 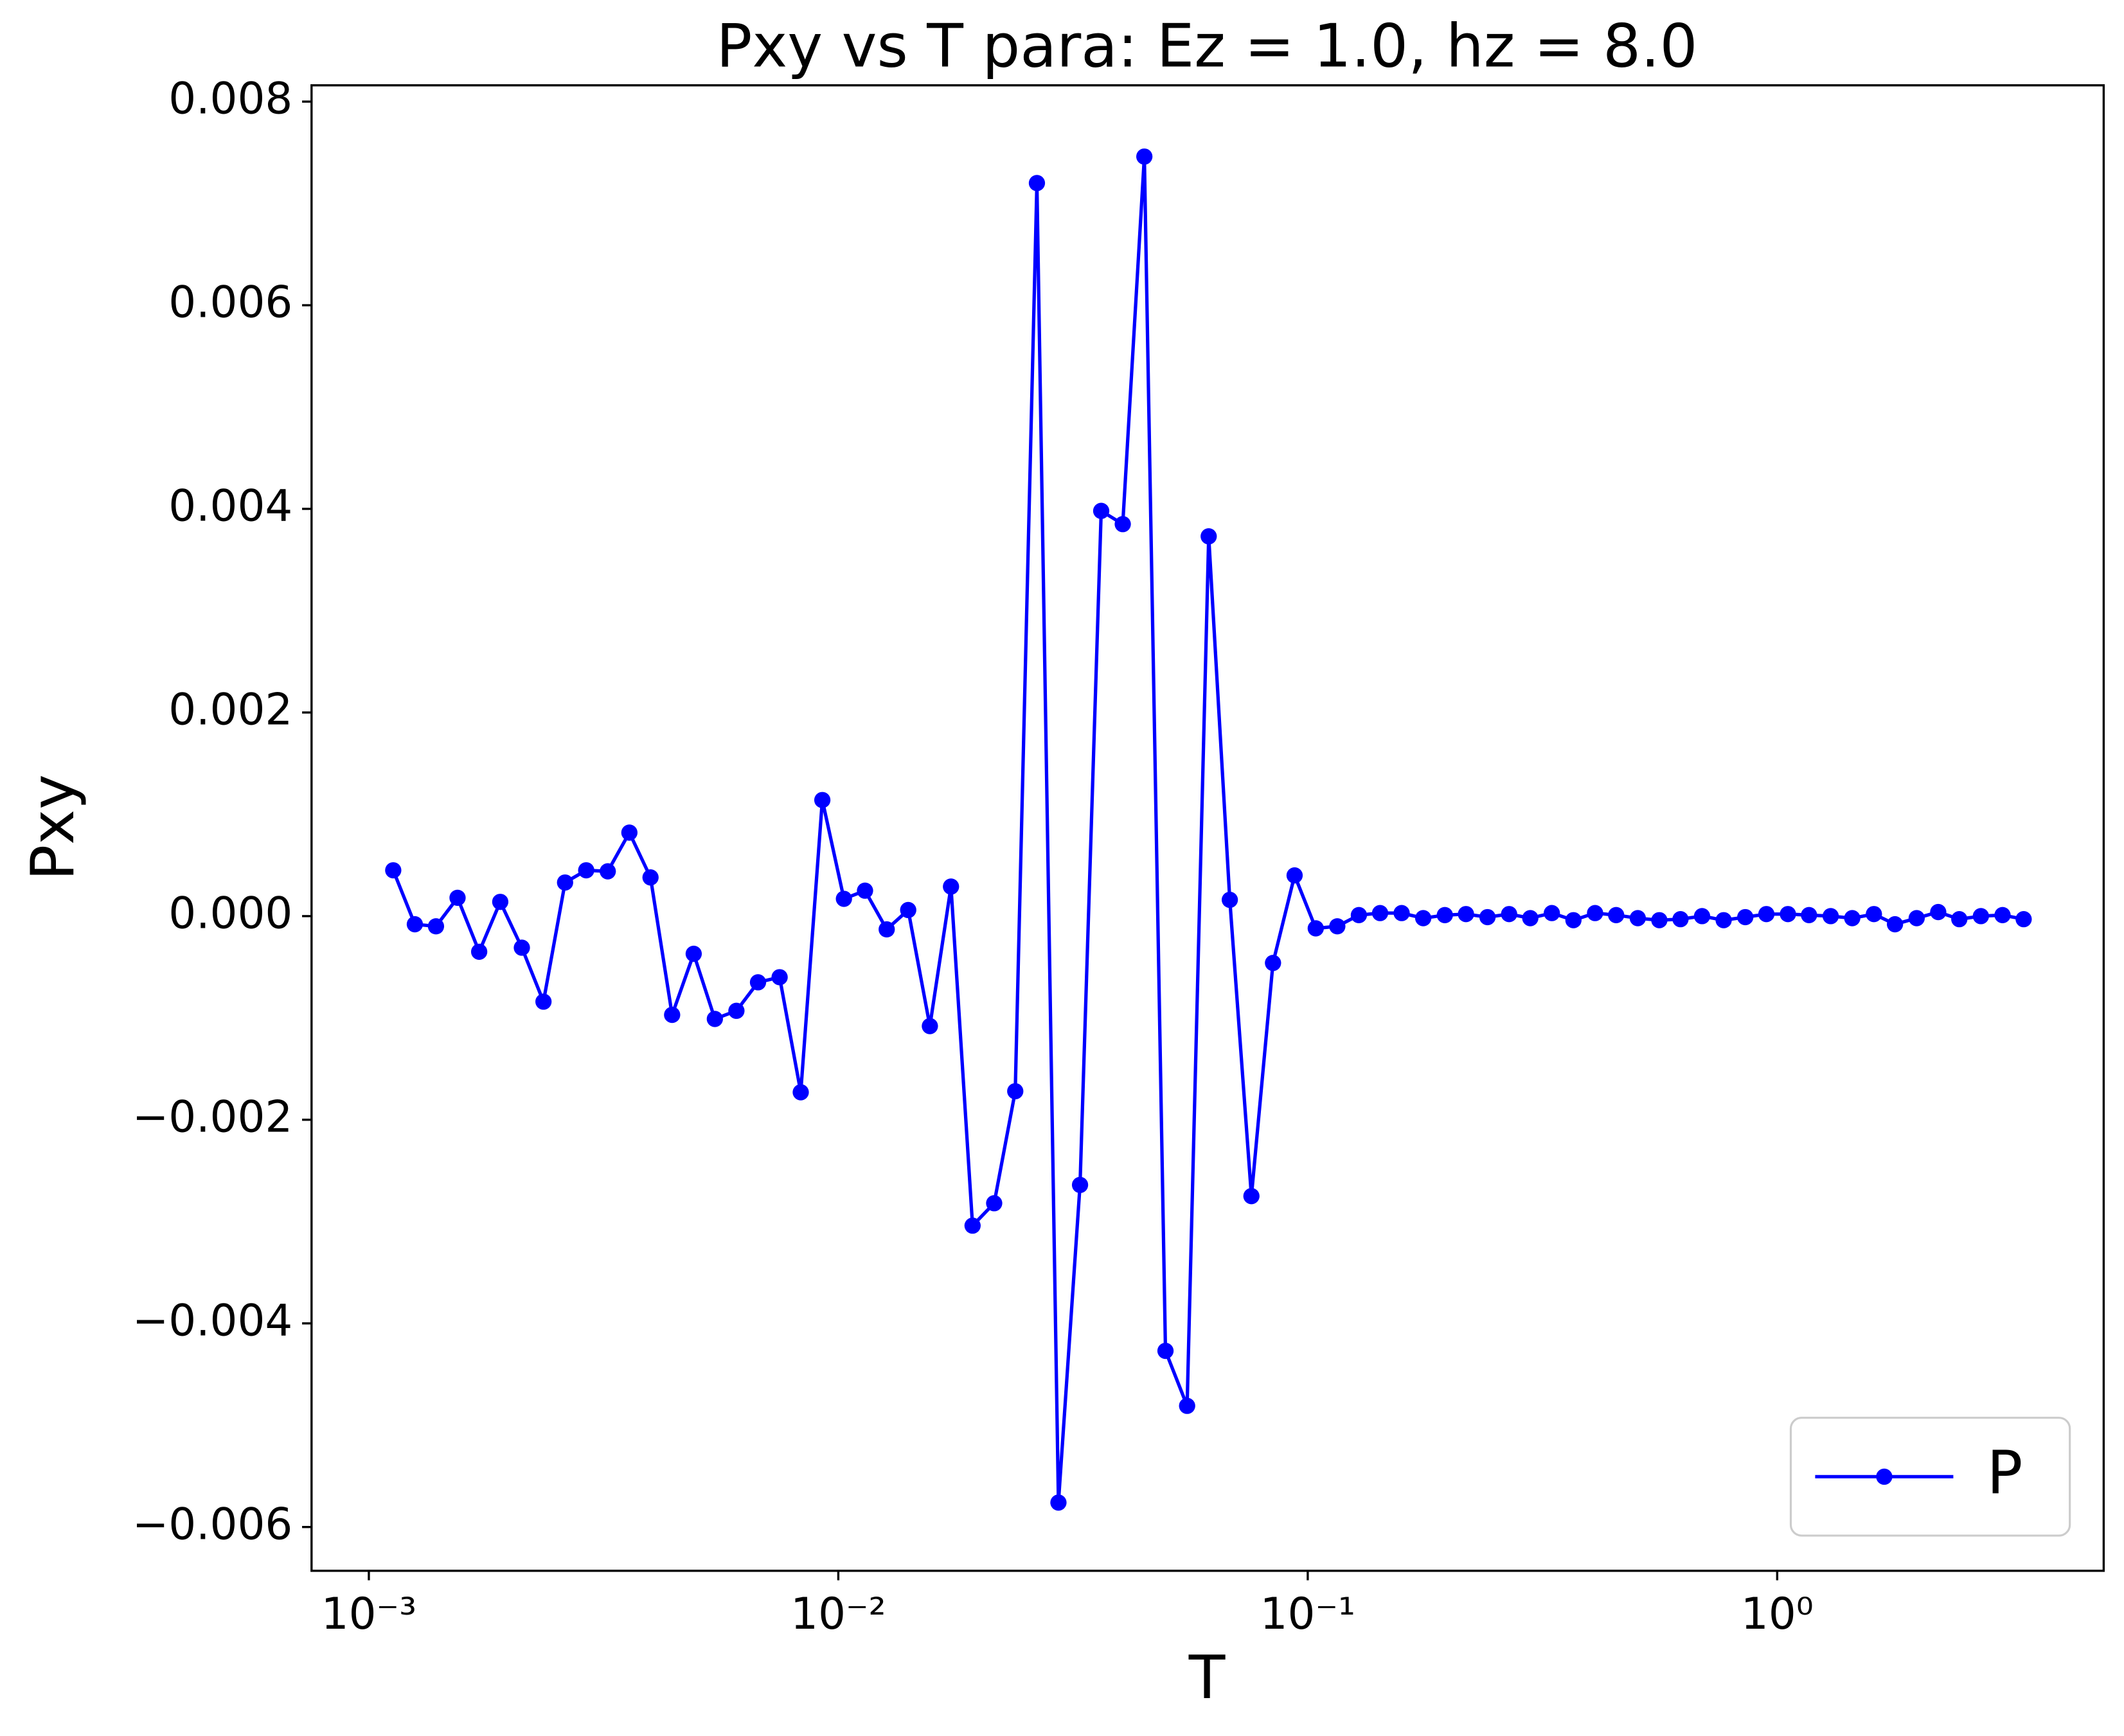 I want to click on y-axis-label: Pxy, so click(x=52, y=827).